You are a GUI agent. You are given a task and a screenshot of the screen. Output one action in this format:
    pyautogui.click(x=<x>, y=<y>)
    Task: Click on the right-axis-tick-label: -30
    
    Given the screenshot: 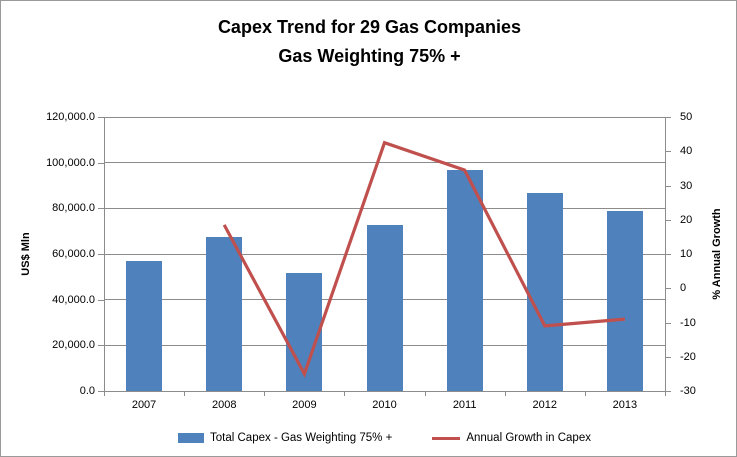 What is the action you would take?
    pyautogui.click(x=688, y=391)
    